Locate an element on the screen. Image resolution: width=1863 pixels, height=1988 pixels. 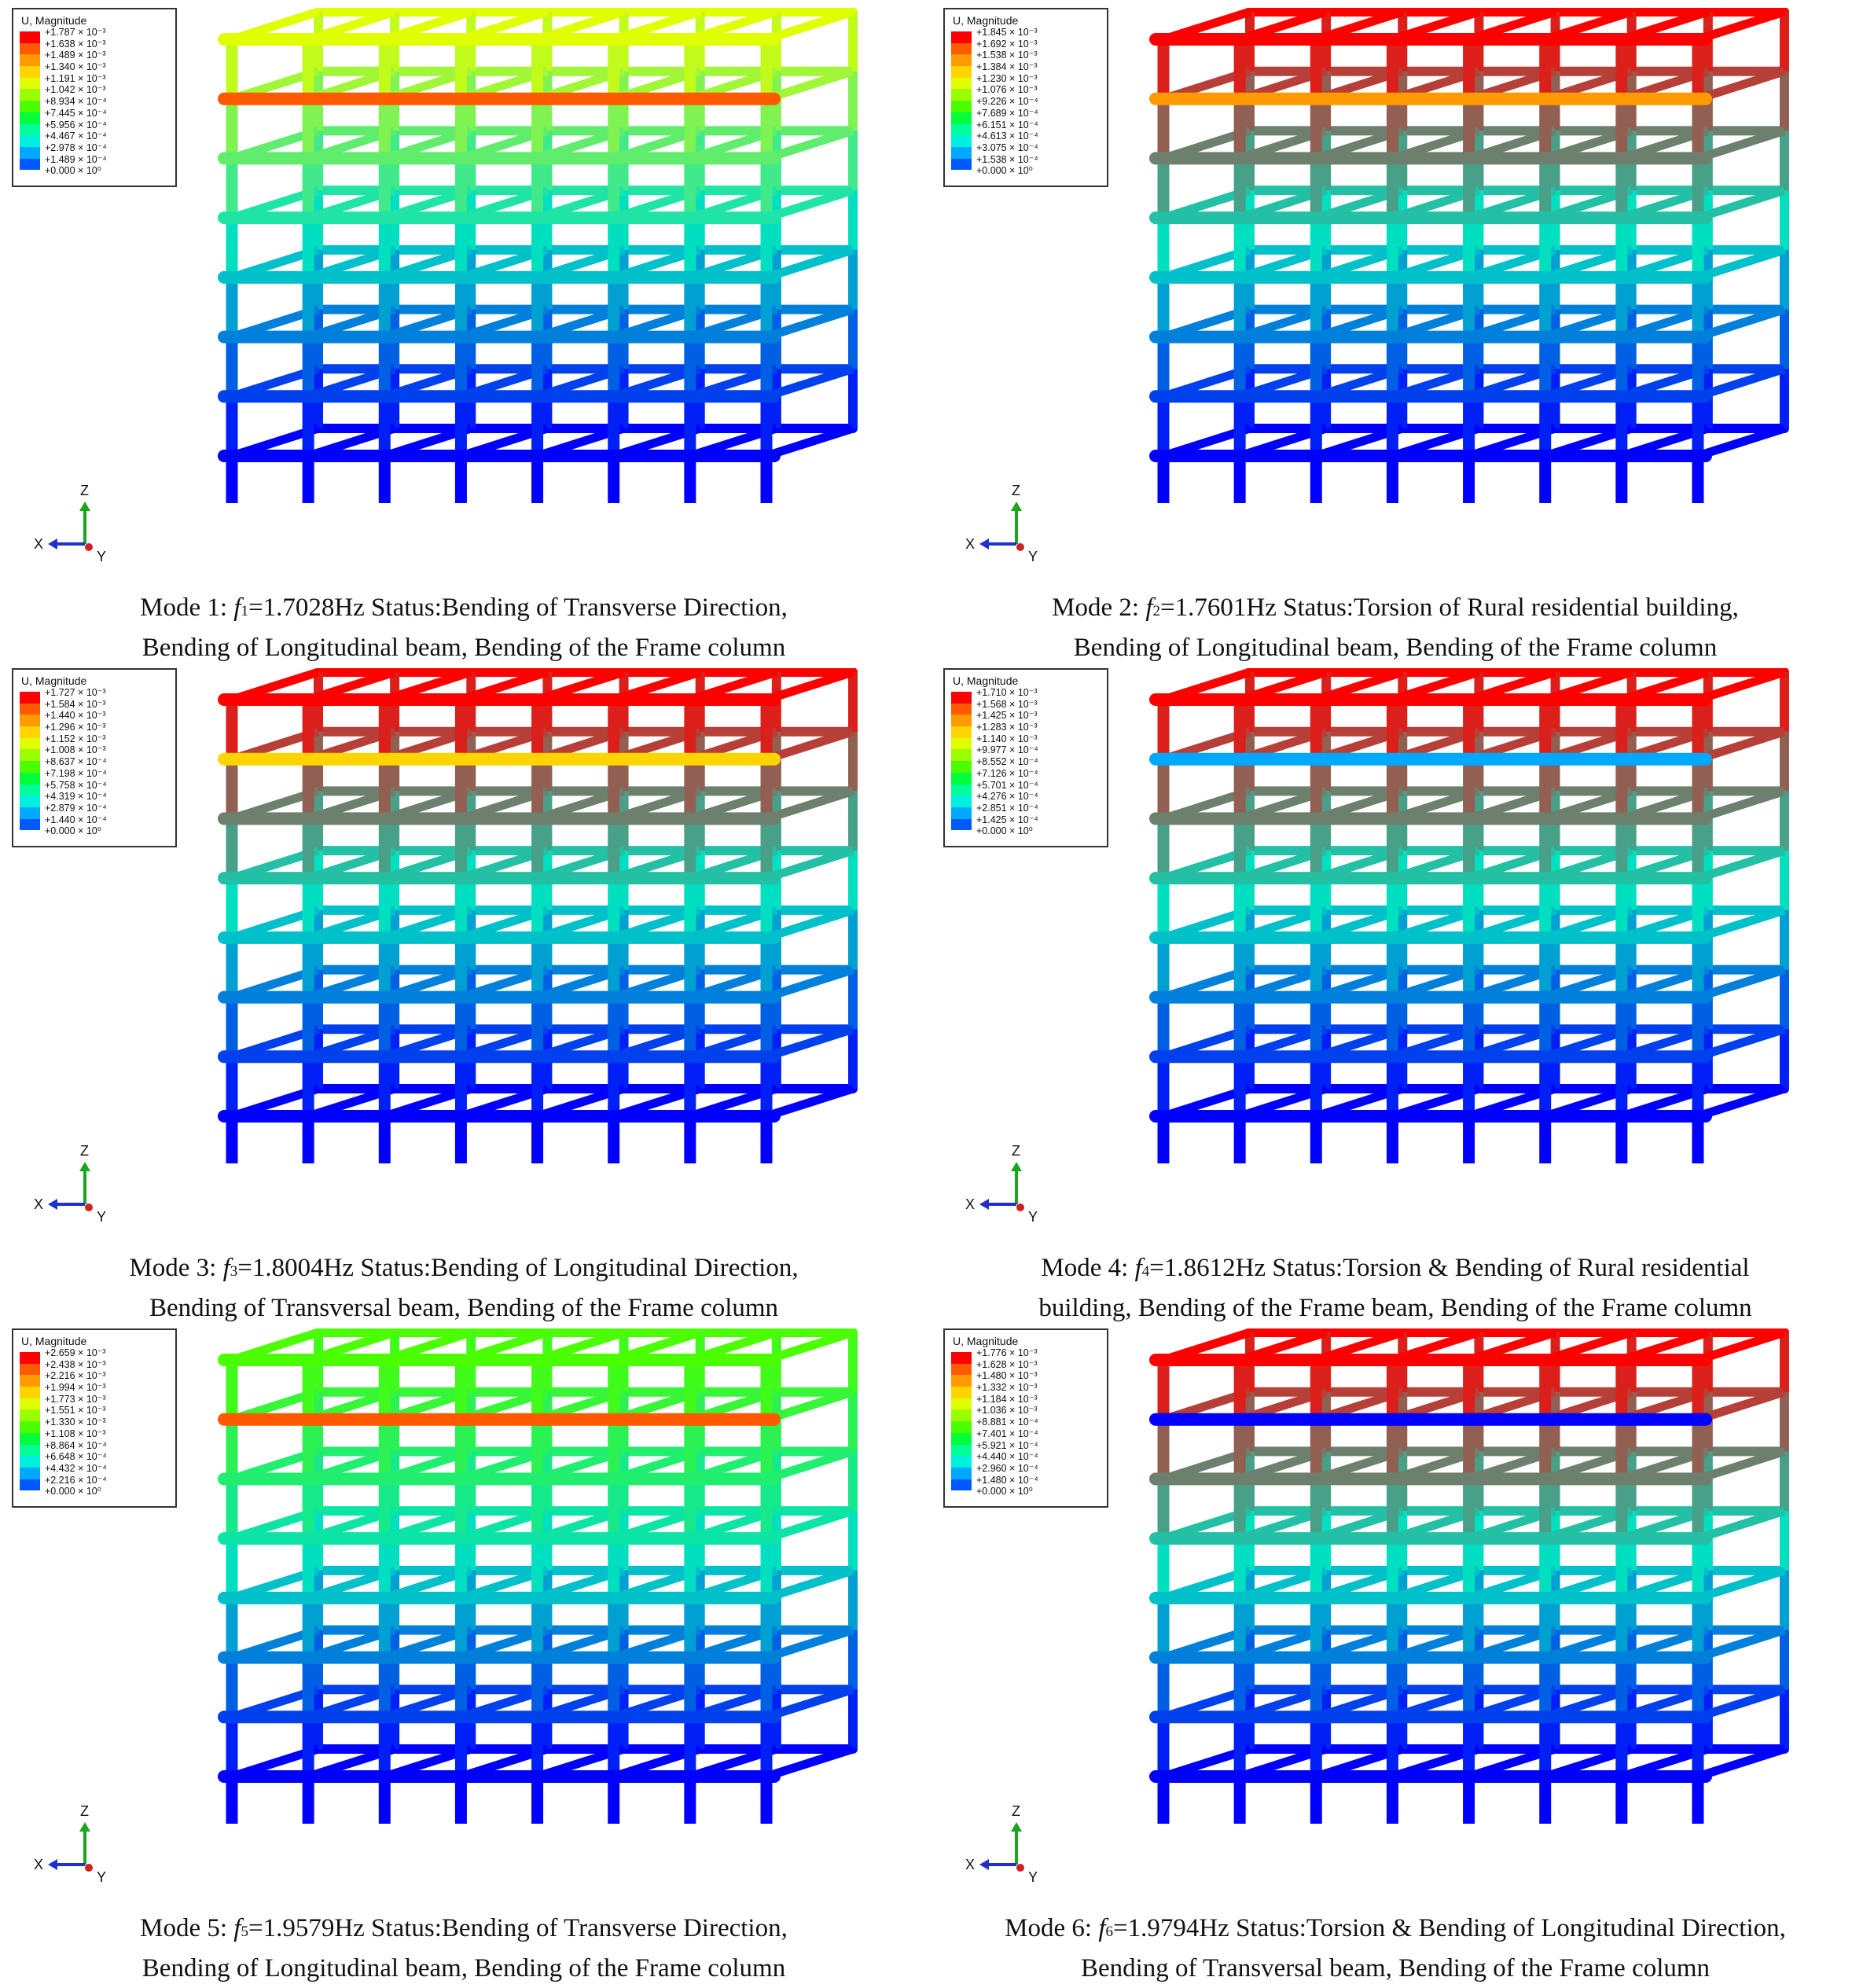
legend-value: +5.956 × 10⁻⁴ is located at coordinates (76, 125).